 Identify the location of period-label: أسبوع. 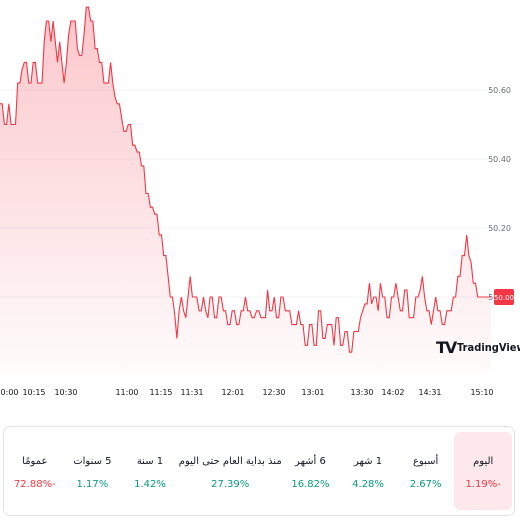
(425, 461).